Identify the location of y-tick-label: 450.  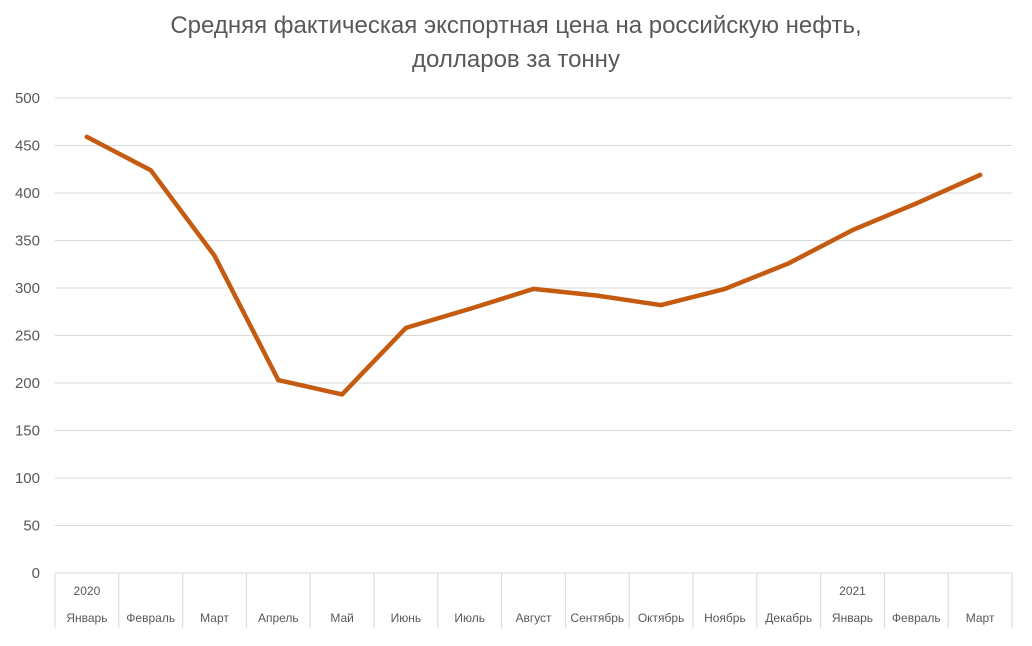
(27, 146).